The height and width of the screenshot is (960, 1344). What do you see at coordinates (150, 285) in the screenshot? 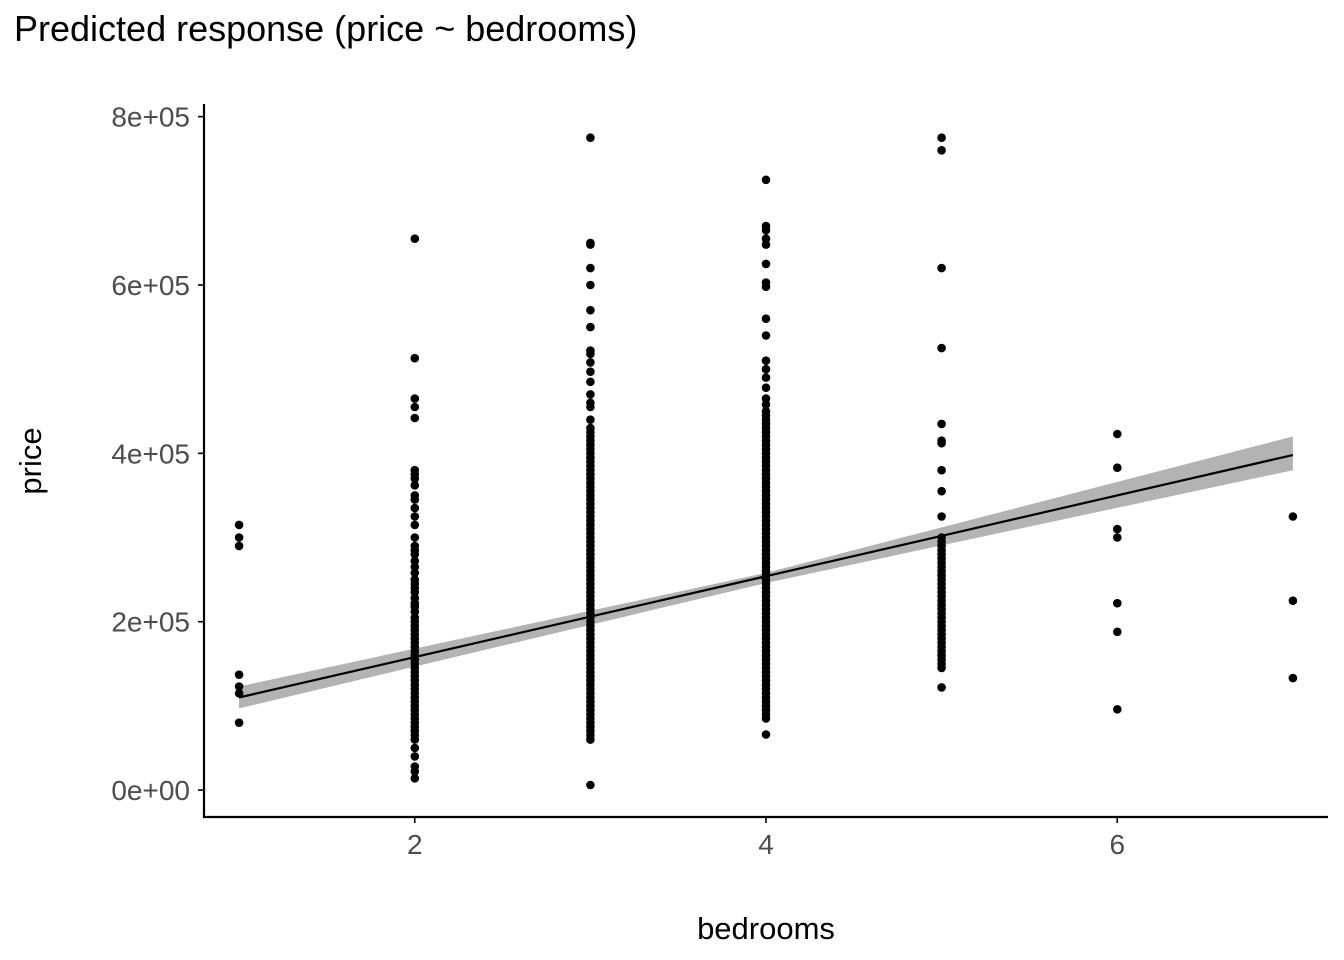
I see `y-tick-label: 6e+05` at bounding box center [150, 285].